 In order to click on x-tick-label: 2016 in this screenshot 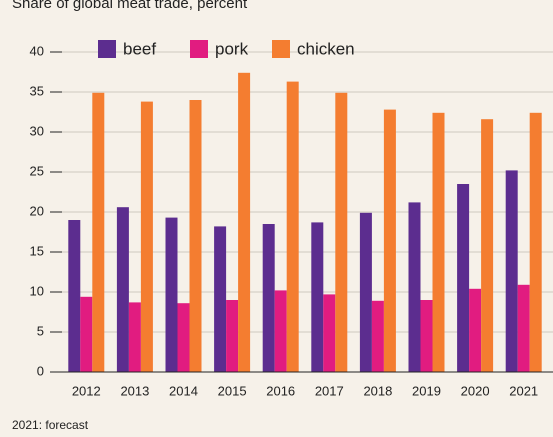, I will do `click(280, 390)`.